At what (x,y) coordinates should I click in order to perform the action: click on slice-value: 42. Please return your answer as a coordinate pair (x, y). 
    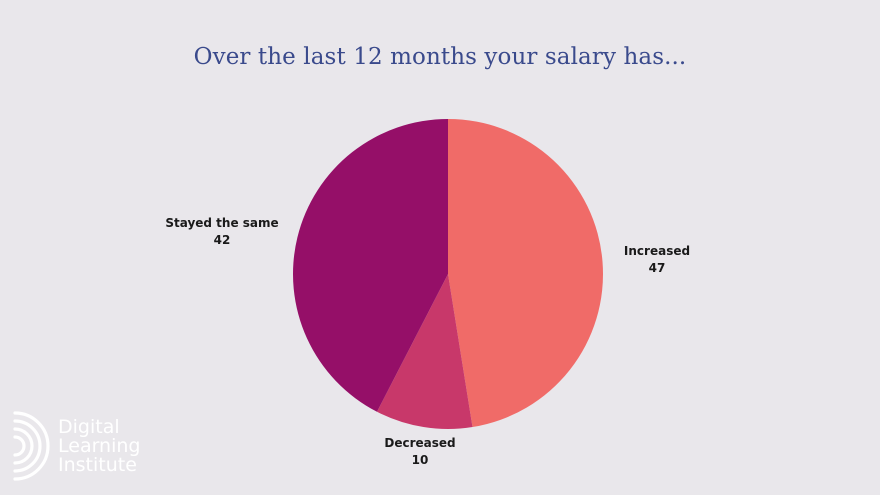
    Looking at the image, I should click on (222, 240).